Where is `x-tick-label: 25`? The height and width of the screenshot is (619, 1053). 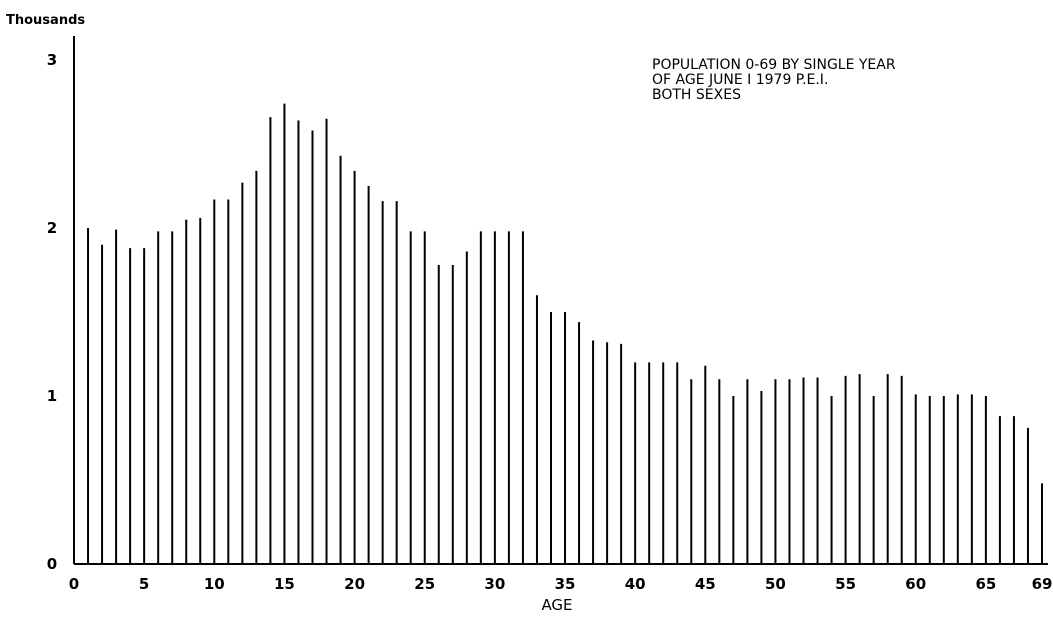 x-tick-label: 25 is located at coordinates (424, 584).